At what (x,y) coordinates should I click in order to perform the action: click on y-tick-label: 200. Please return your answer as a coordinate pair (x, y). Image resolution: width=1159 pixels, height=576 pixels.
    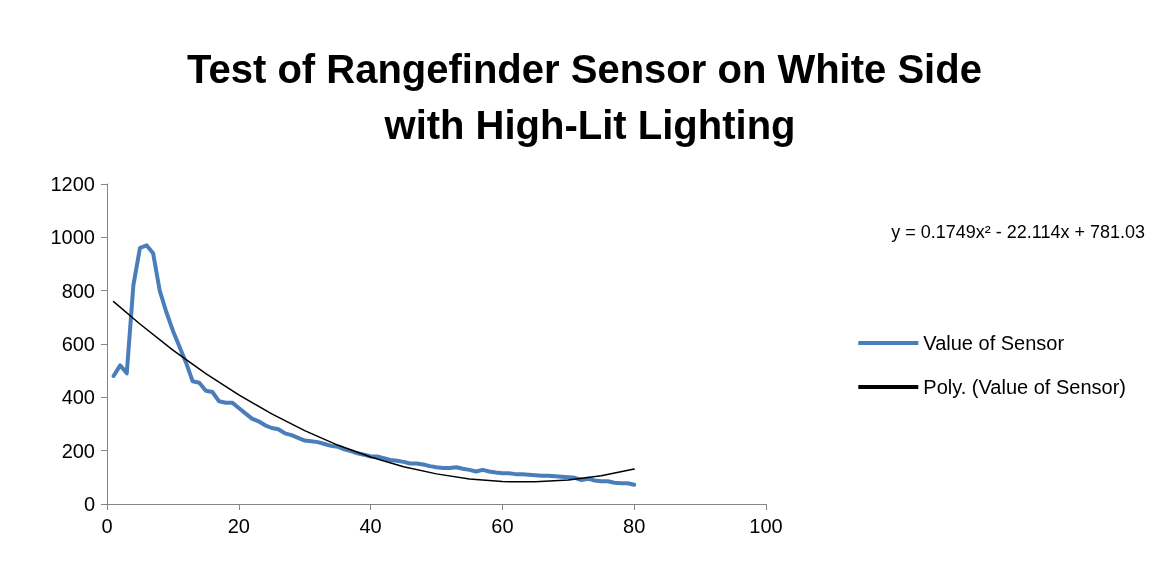
    Looking at the image, I should click on (78, 450).